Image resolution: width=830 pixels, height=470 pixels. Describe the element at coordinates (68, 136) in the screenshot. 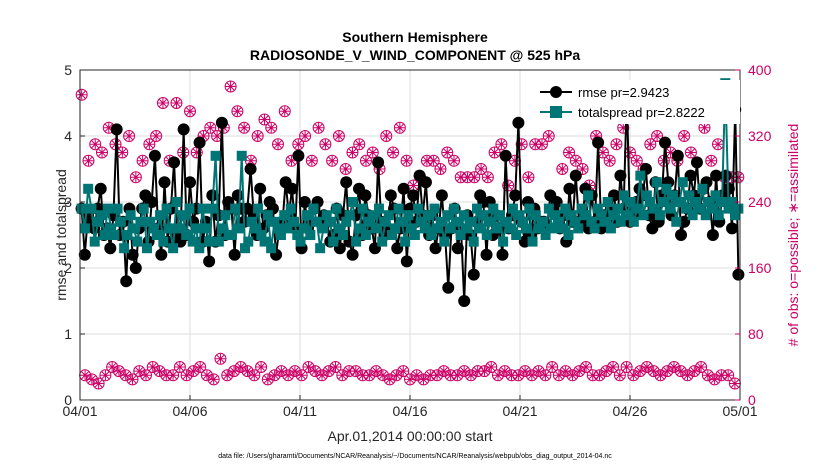

I see `y-left-tick-label: 4` at that location.